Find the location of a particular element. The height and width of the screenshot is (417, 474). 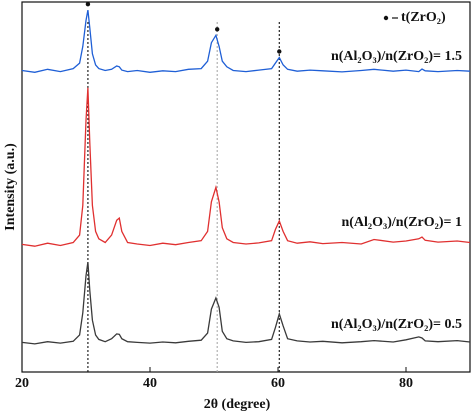

legend-dot is located at coordinates (386, 18).